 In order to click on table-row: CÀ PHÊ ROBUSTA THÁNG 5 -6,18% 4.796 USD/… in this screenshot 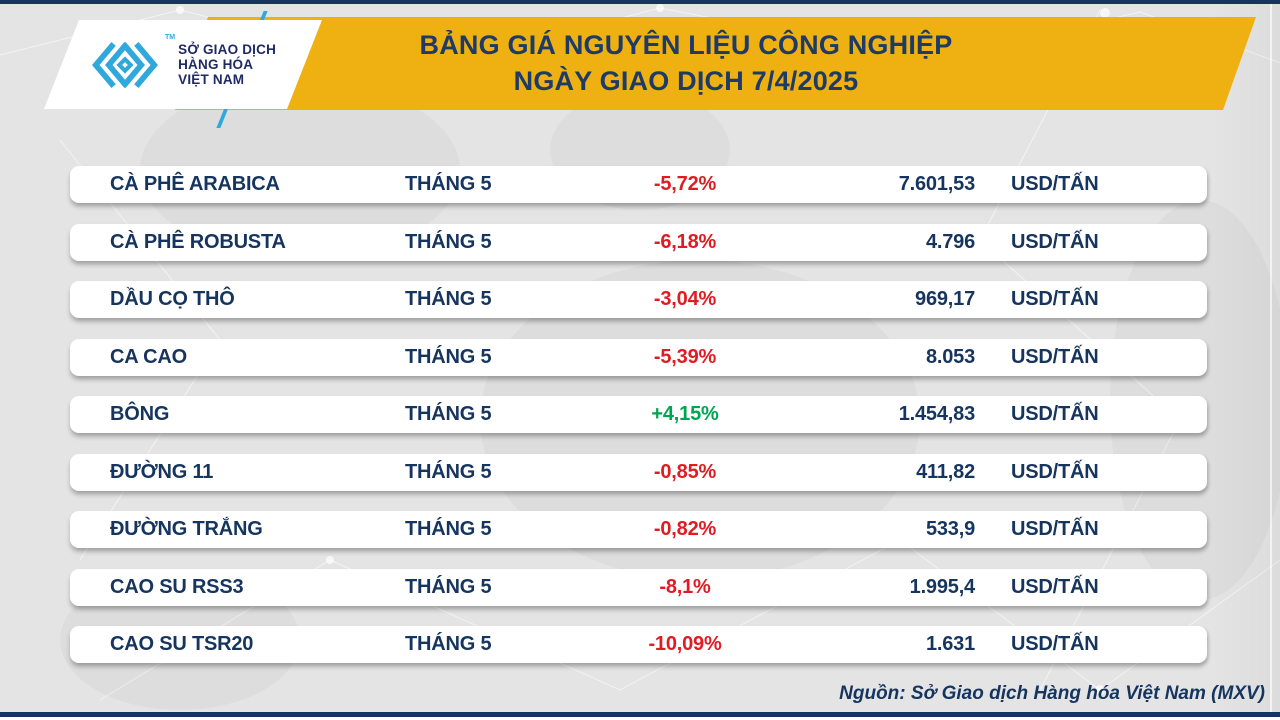, I will do `click(638, 242)`.